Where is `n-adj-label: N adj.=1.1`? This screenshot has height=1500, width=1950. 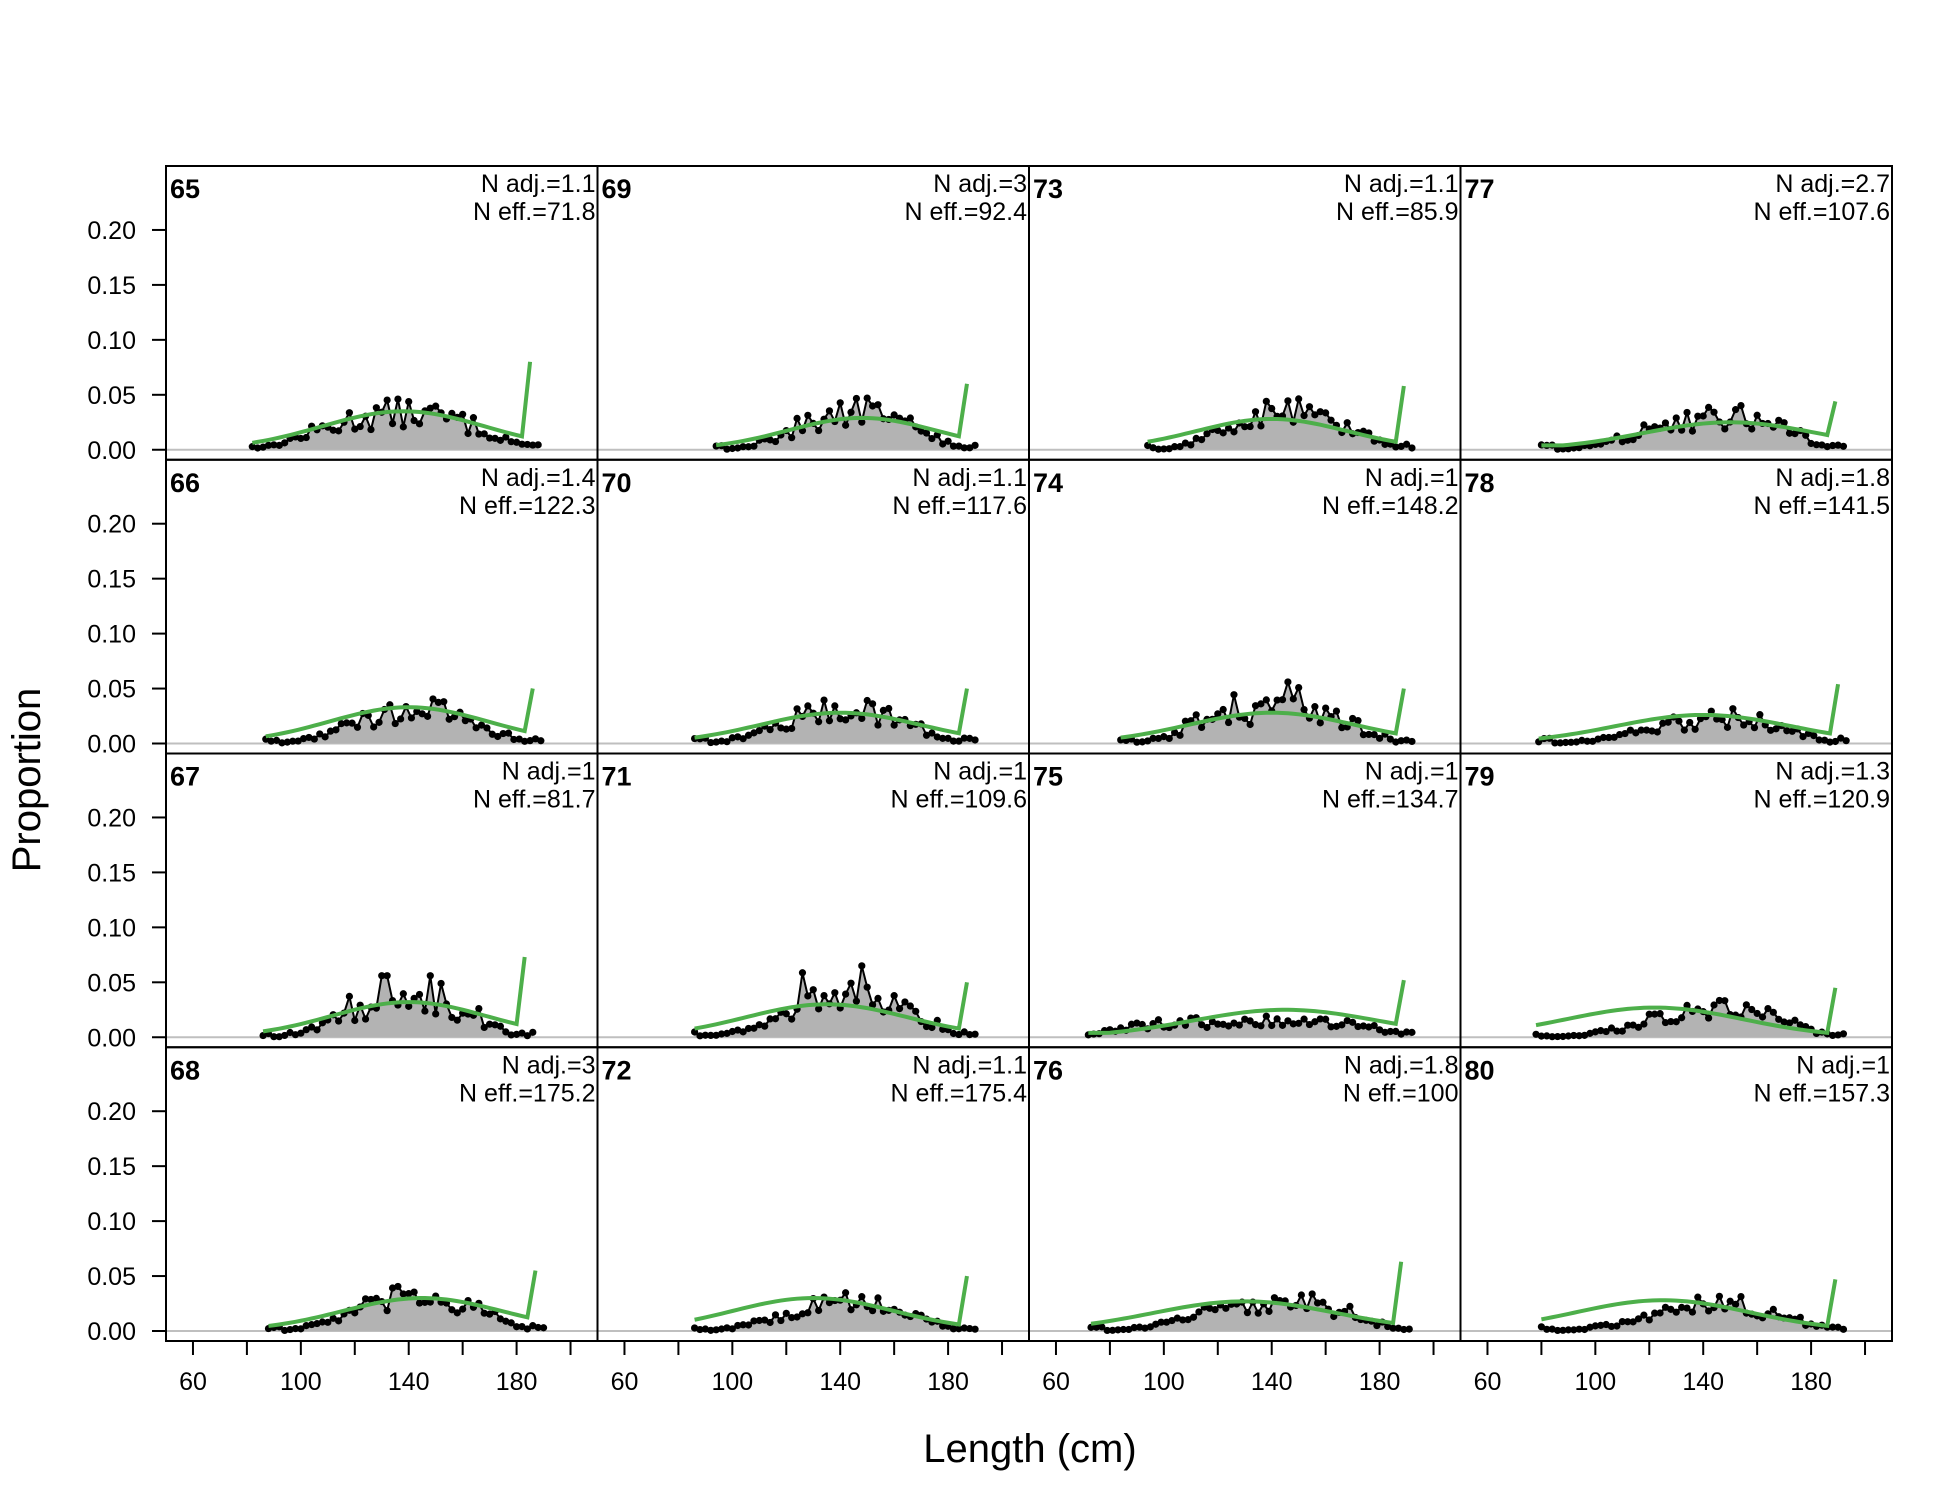
n-adj-label: N adj.=1.1 is located at coordinates (538, 184).